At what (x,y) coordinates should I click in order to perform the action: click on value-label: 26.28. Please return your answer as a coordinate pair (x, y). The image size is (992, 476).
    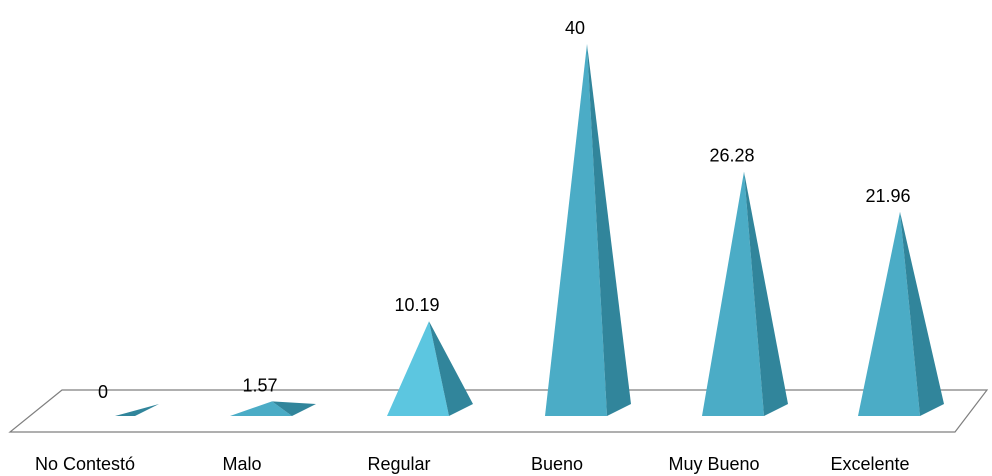
    Looking at the image, I should click on (731, 156).